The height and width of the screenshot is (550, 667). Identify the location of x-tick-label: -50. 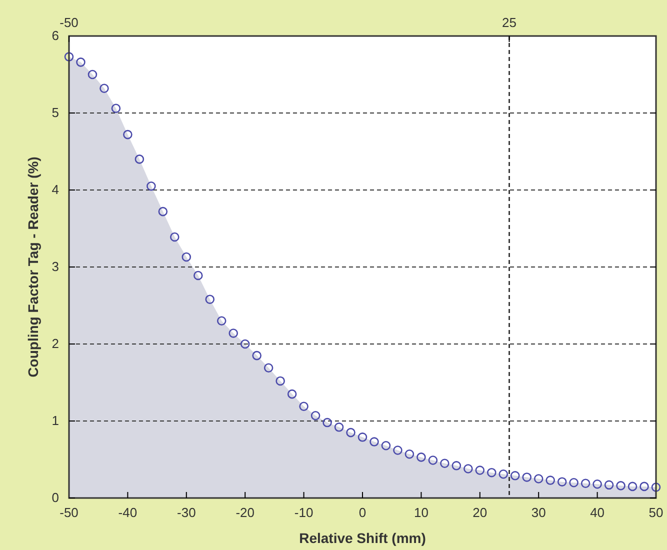
(69, 512).